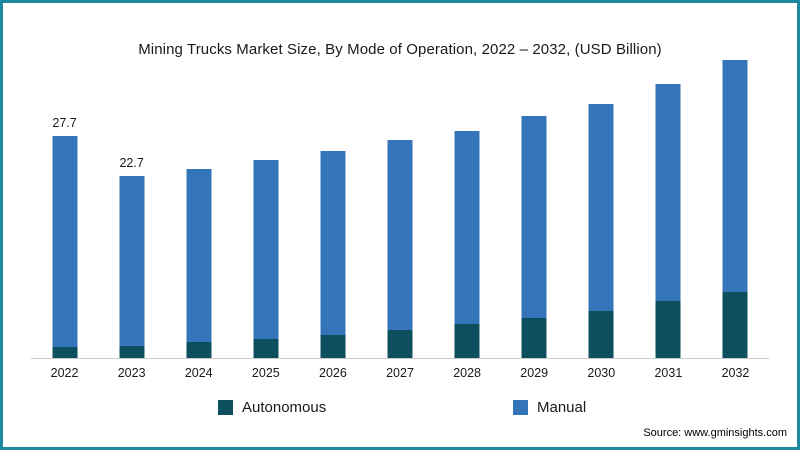 The image size is (800, 450). Describe the element at coordinates (65, 352) in the screenshot. I see `bar-2022-autonomous-segment` at that location.